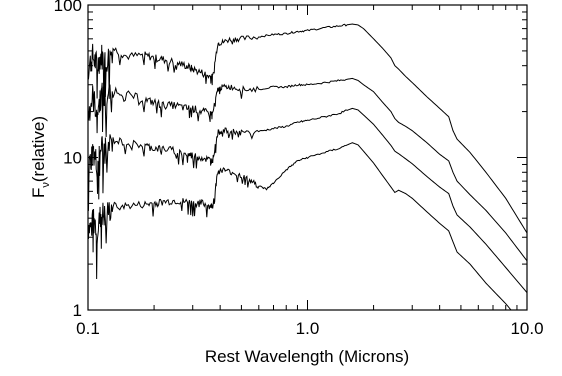  I want to click on x-tick-label: 0.1, so click(88, 328).